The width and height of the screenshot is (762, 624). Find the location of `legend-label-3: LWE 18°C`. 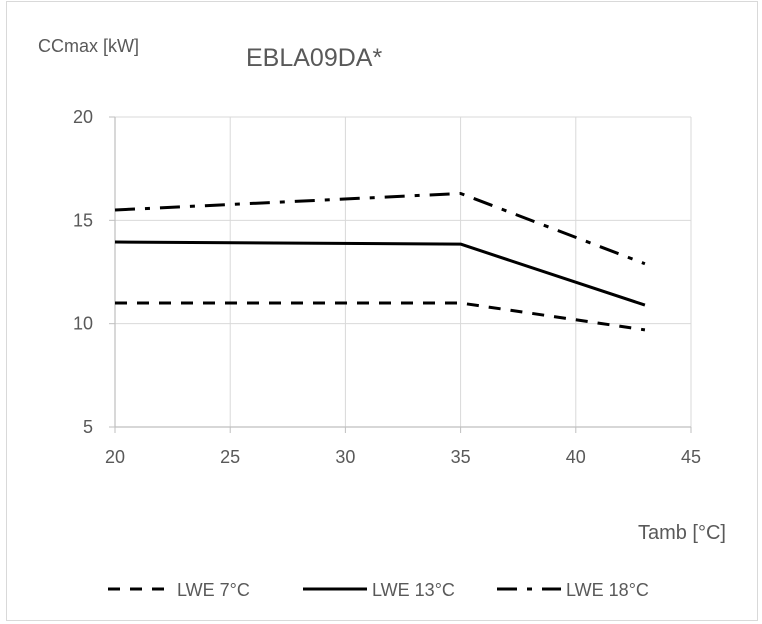

legend-label-3: LWE 18°C is located at coordinates (607, 590).